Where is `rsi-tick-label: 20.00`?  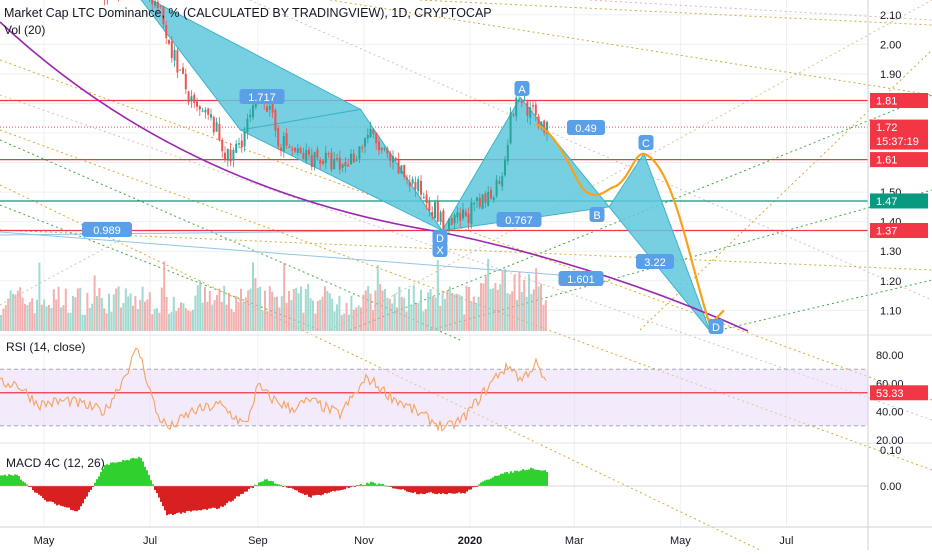 rsi-tick-label: 20.00 is located at coordinates (890, 441).